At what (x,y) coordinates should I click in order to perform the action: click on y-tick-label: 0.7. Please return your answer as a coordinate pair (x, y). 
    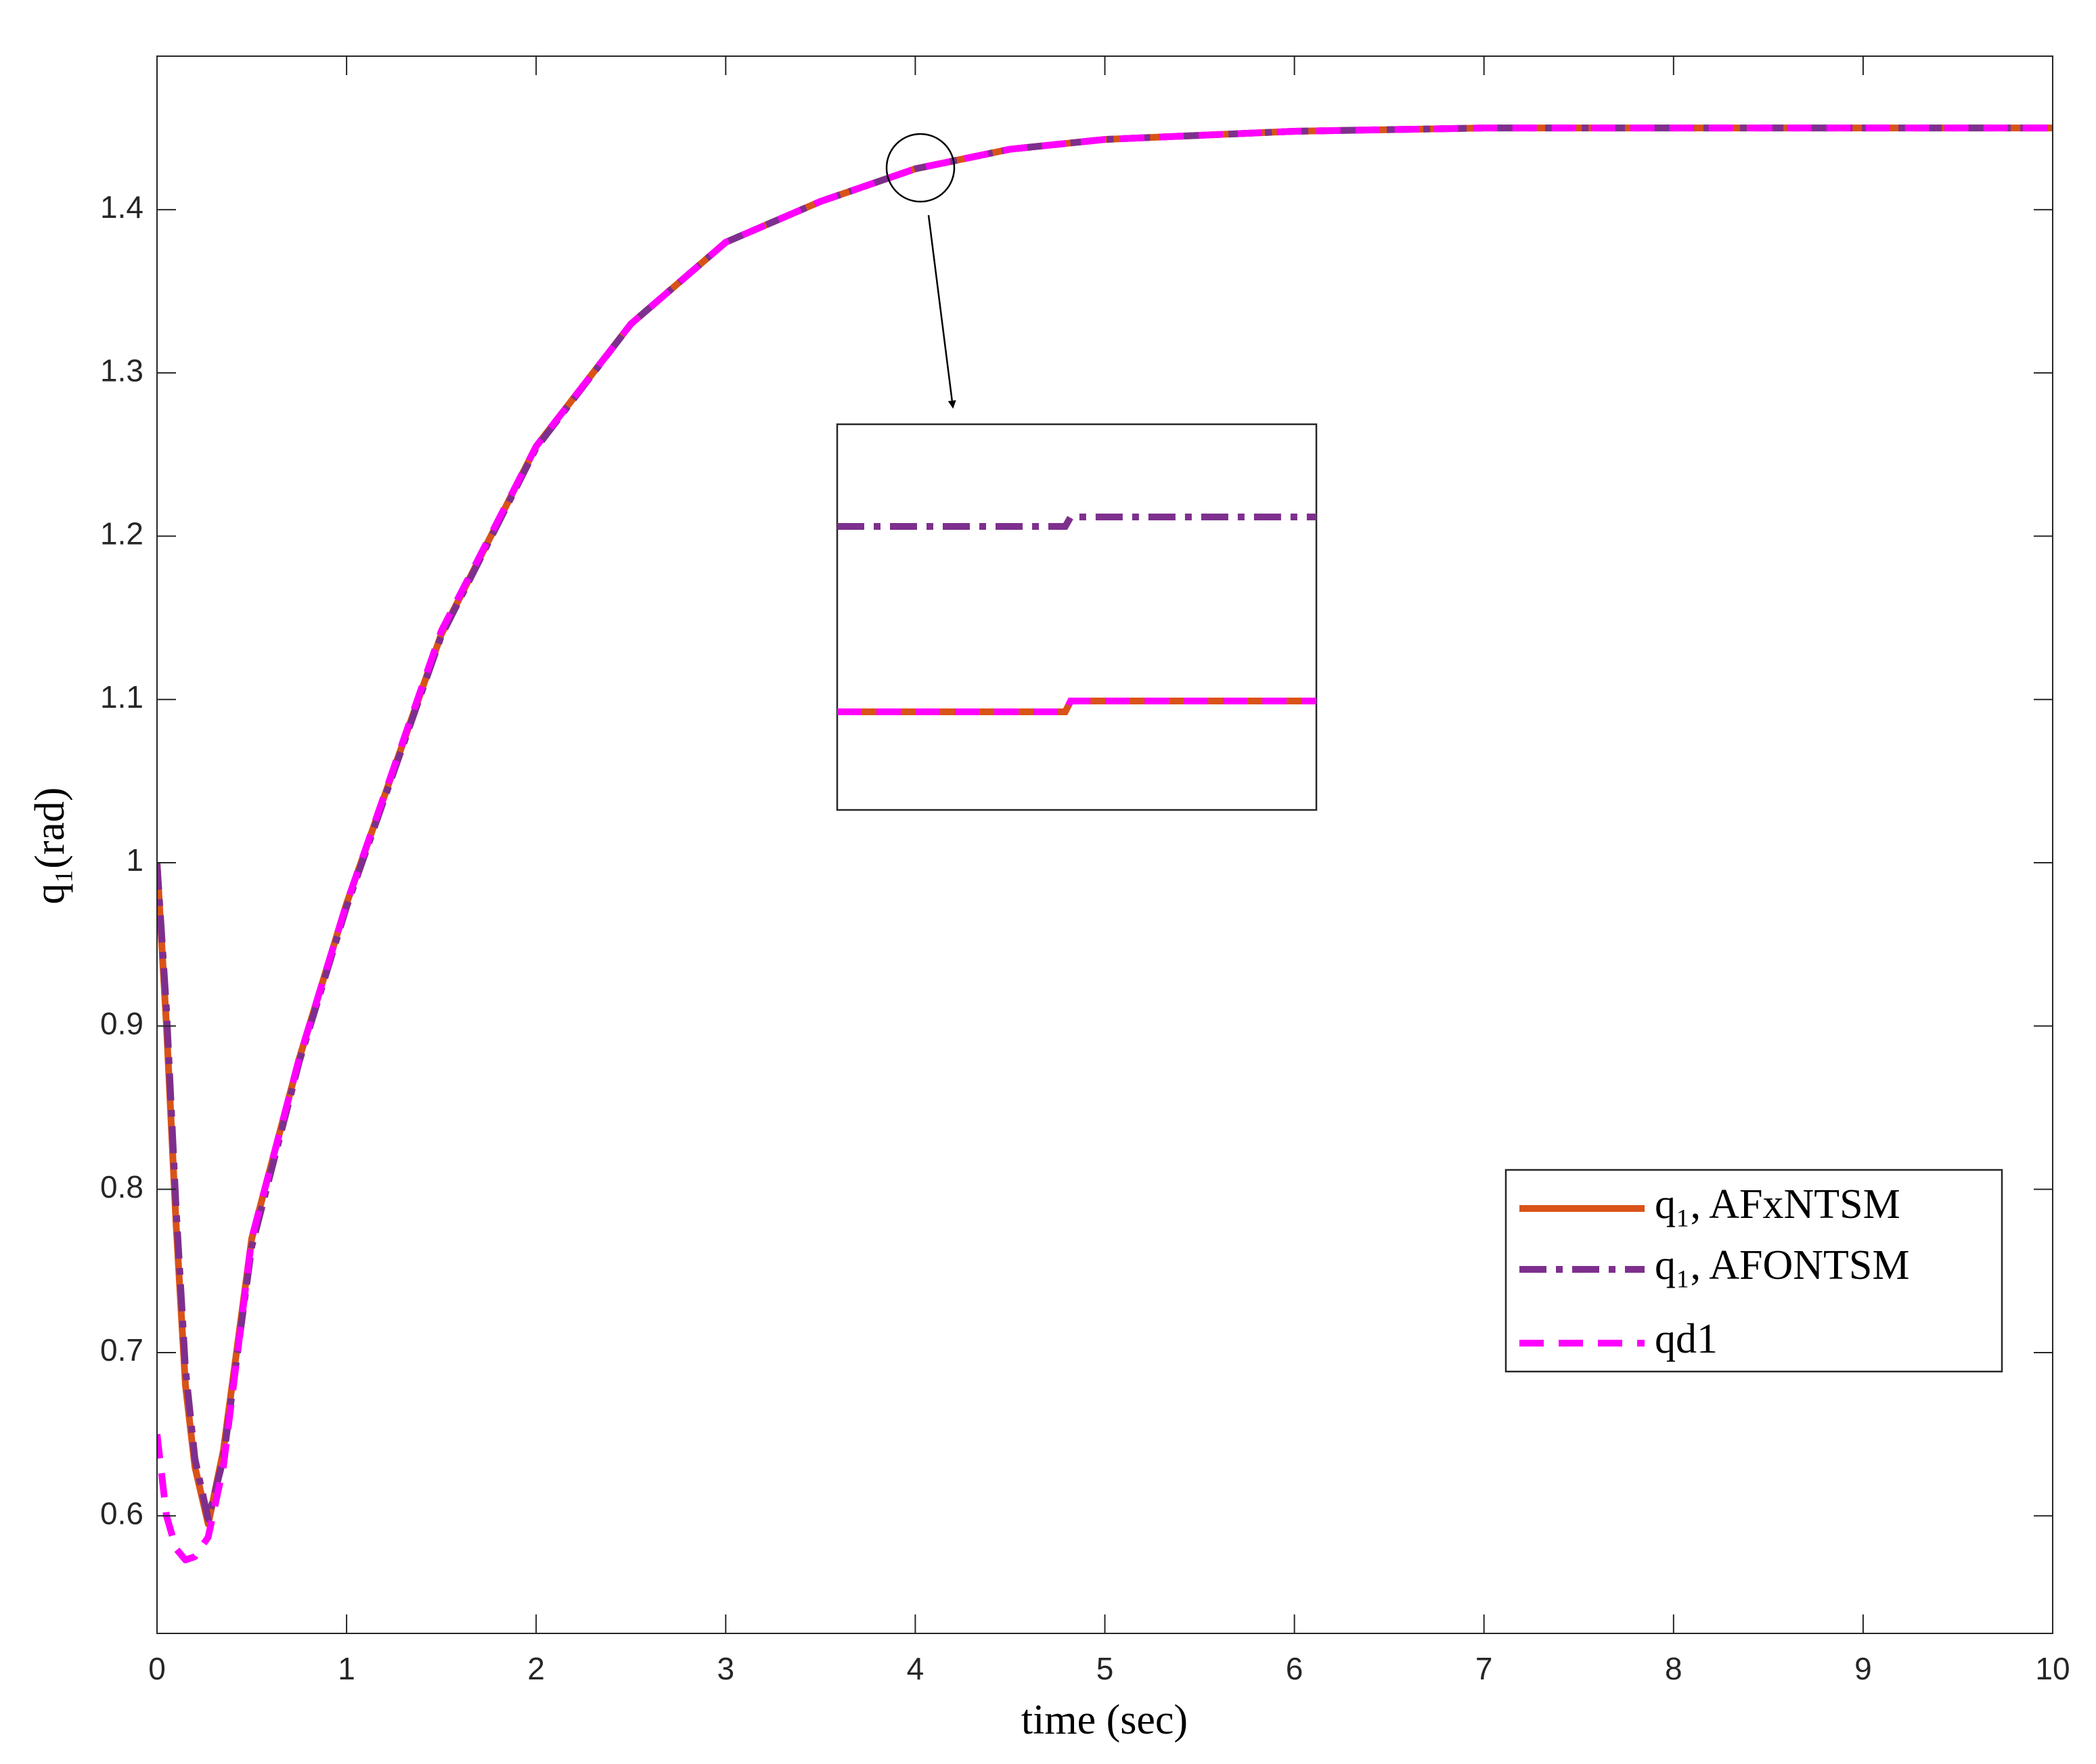
    Looking at the image, I should click on (121, 1349).